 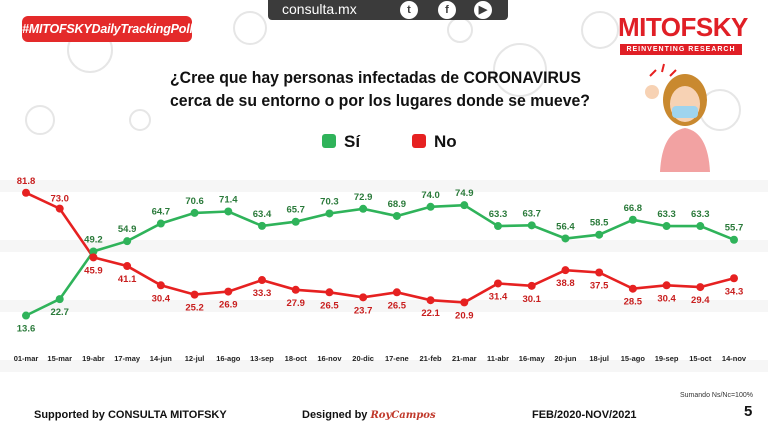 What do you see at coordinates (295, 210) in the screenshot?
I see `data-label-yes: 65.7` at bounding box center [295, 210].